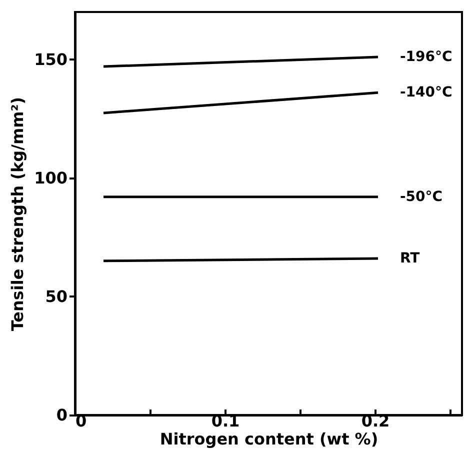 This screenshot has width=474, height=461. I want to click on y-axis-title: Tensile strength (kg/mm²), so click(18, 214).